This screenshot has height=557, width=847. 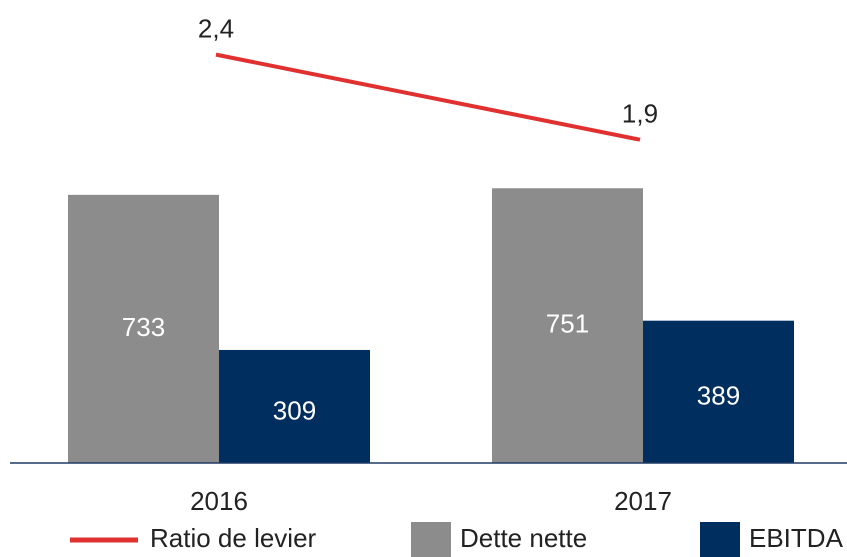 I want to click on legend-label: EBITDA, so click(x=796, y=538).